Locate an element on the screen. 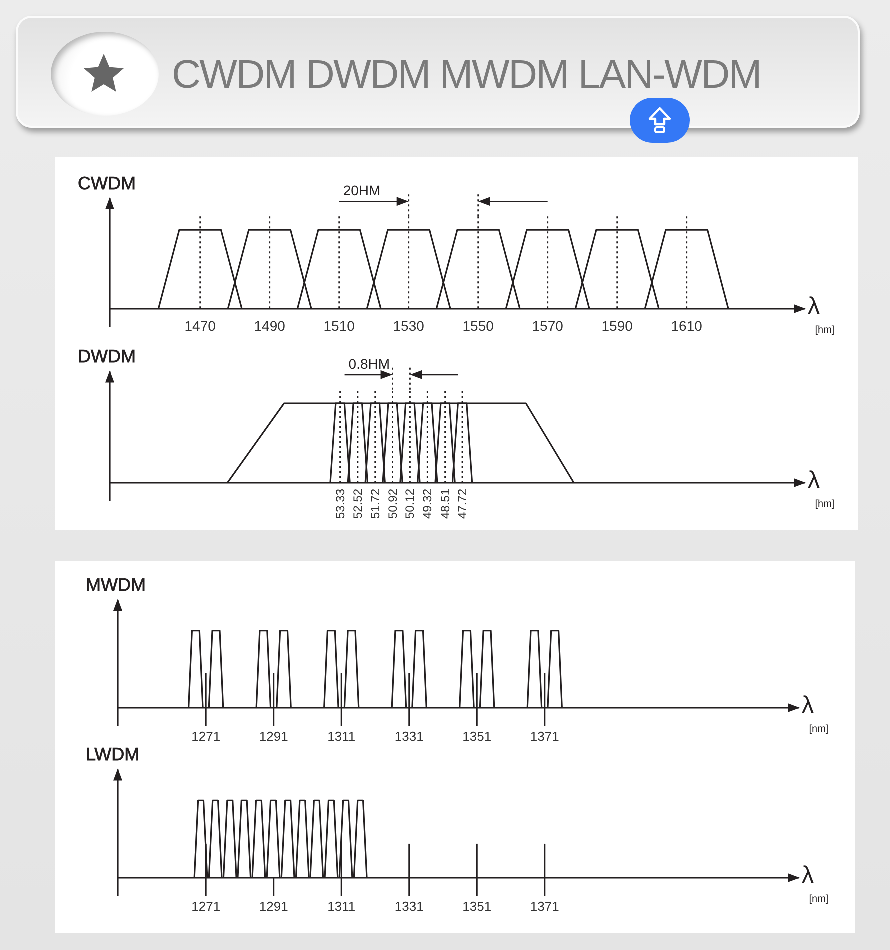 The width and height of the screenshot is (890, 950). x-tick-label: 53.33 is located at coordinates (340, 504).